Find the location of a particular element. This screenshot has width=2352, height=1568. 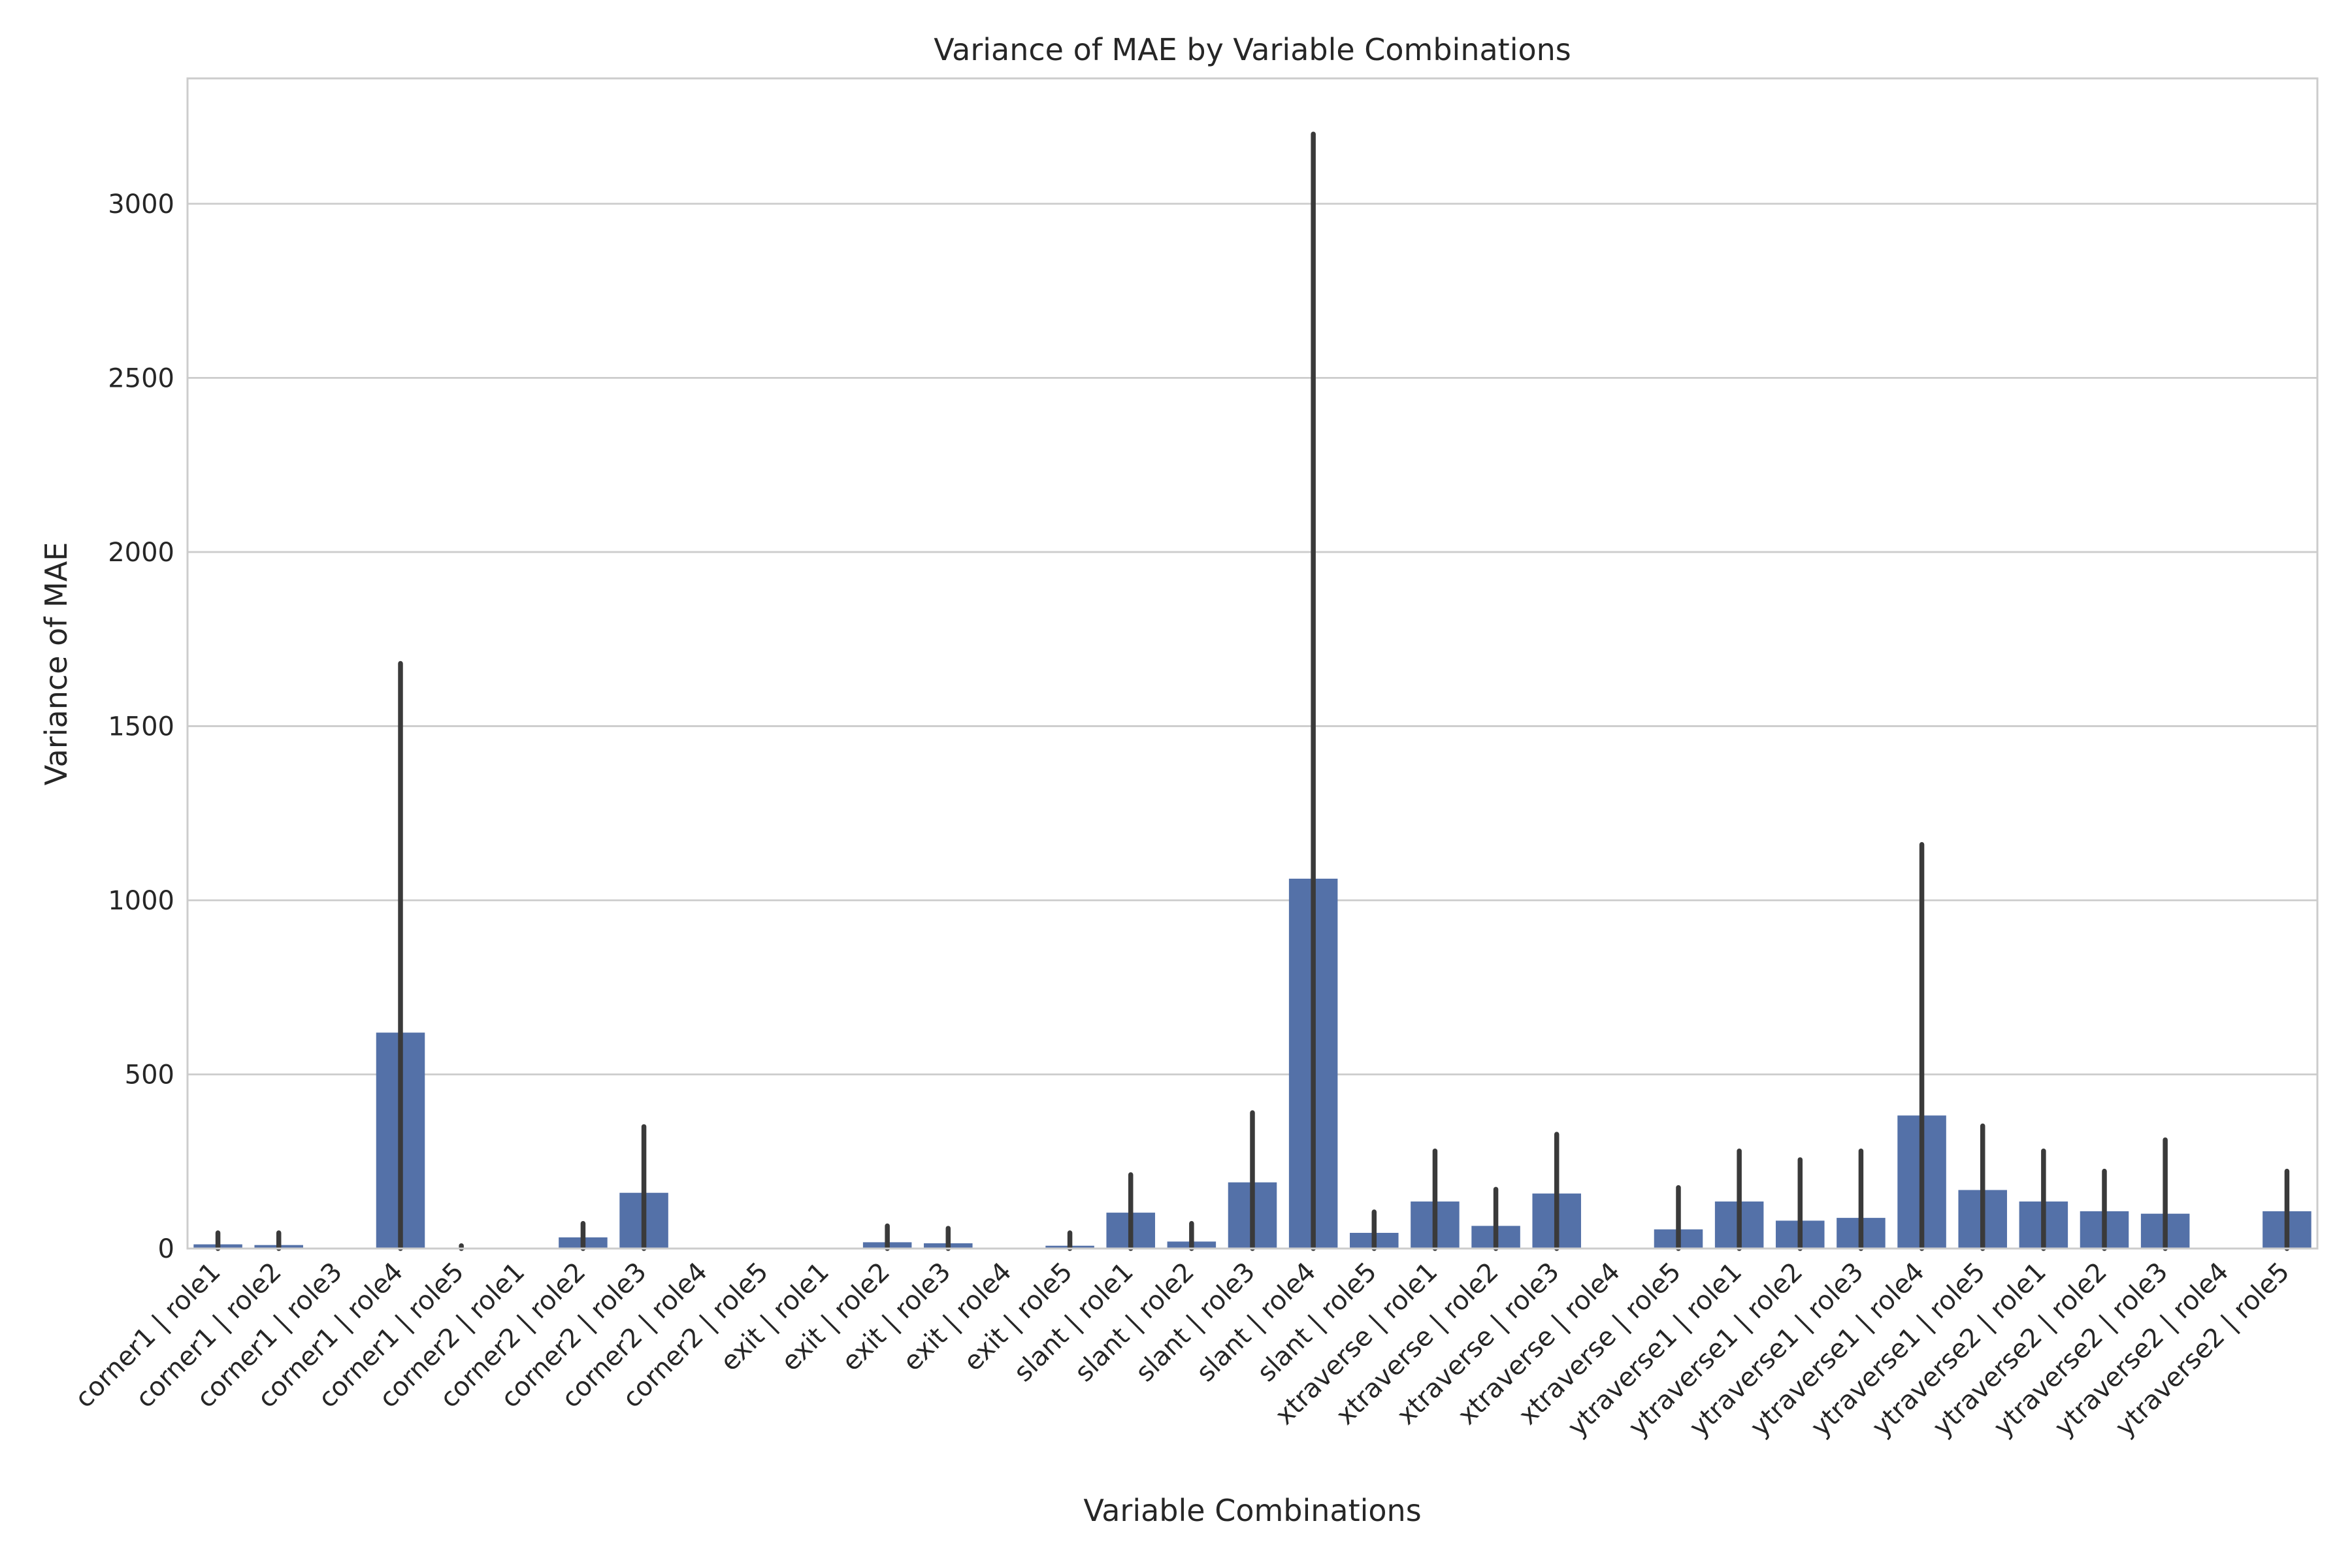

y-tick-label: 1000 is located at coordinates (141, 901).